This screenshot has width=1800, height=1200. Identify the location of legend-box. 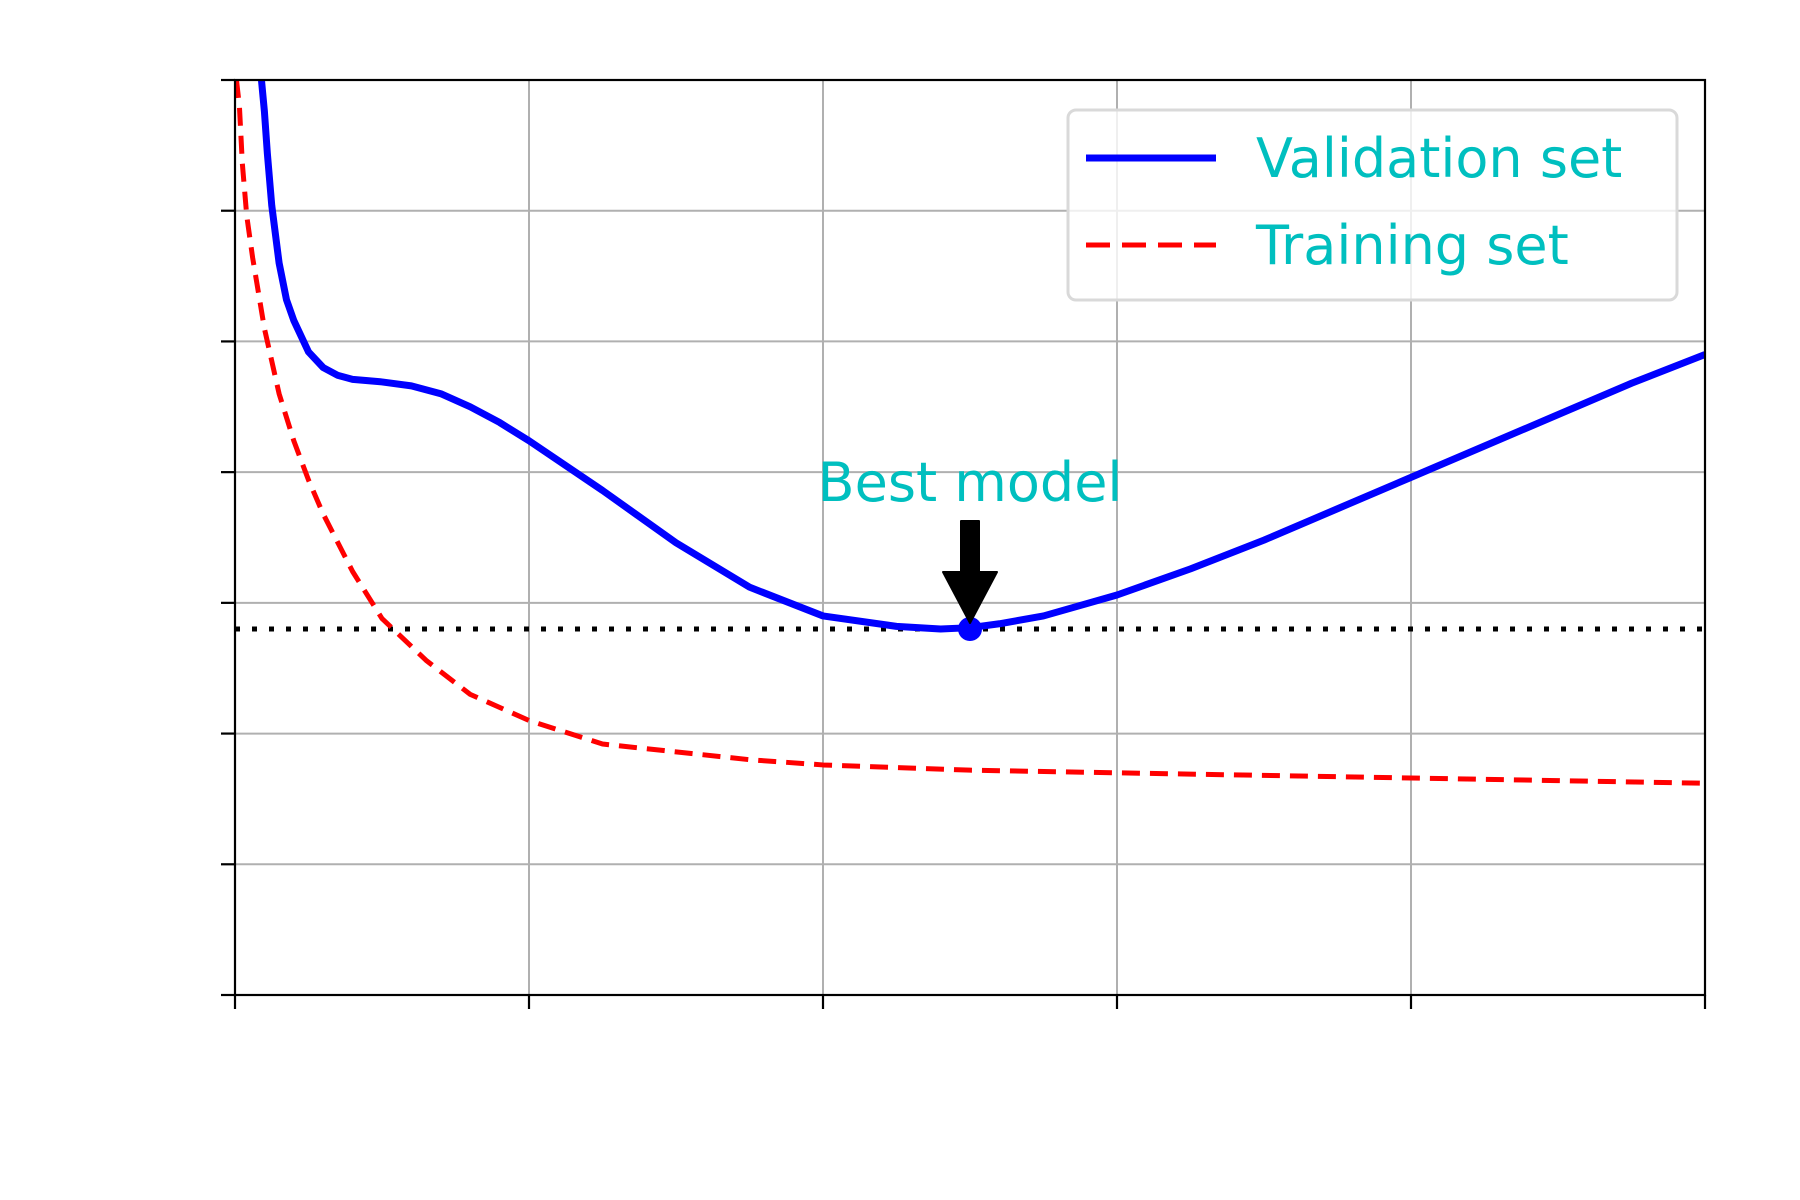
(1372, 205).